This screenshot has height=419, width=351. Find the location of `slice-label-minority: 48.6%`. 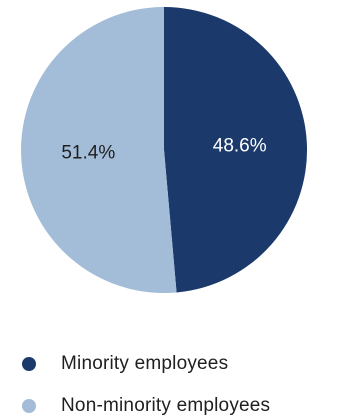

slice-label-minority: 48.6% is located at coordinates (240, 146).